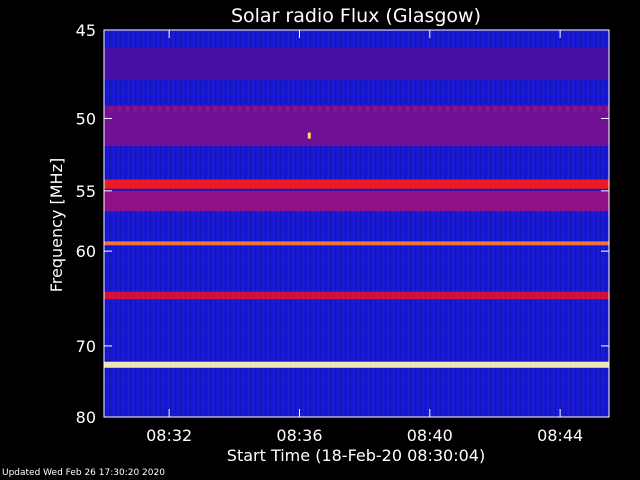 Image resolution: width=640 pixels, height=480 pixels. What do you see at coordinates (430, 435) in the screenshot?
I see `x-tick-label: 08:40` at bounding box center [430, 435].